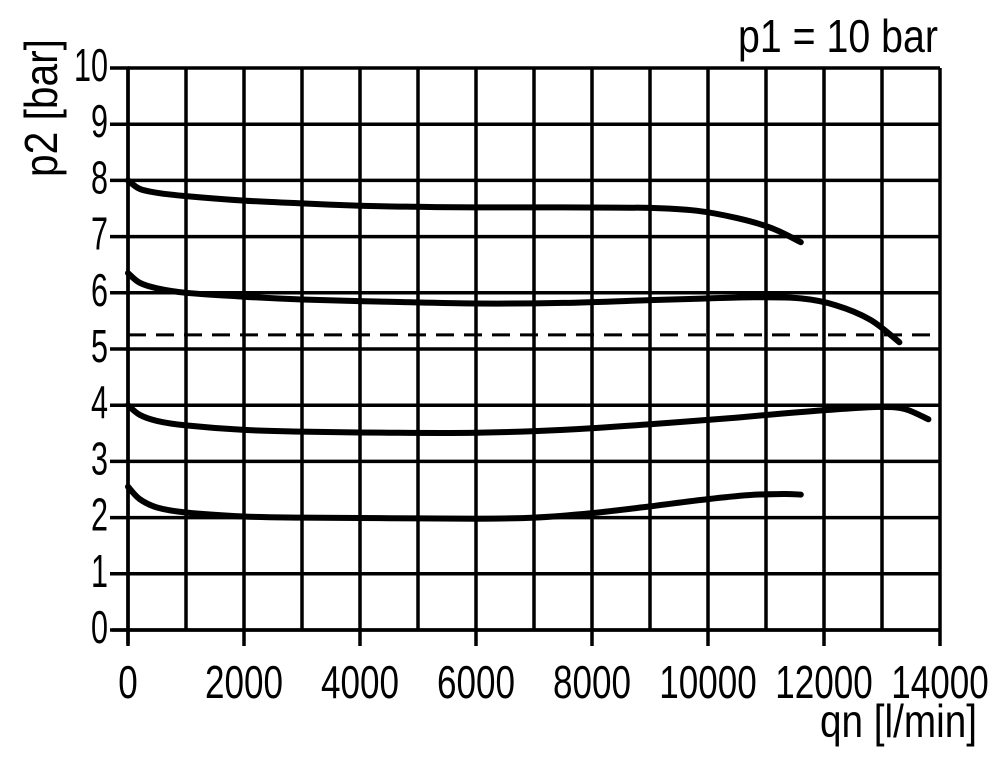 The height and width of the screenshot is (764, 1000). What do you see at coordinates (99, 402) in the screenshot?
I see `y-tick-label: 4` at bounding box center [99, 402].